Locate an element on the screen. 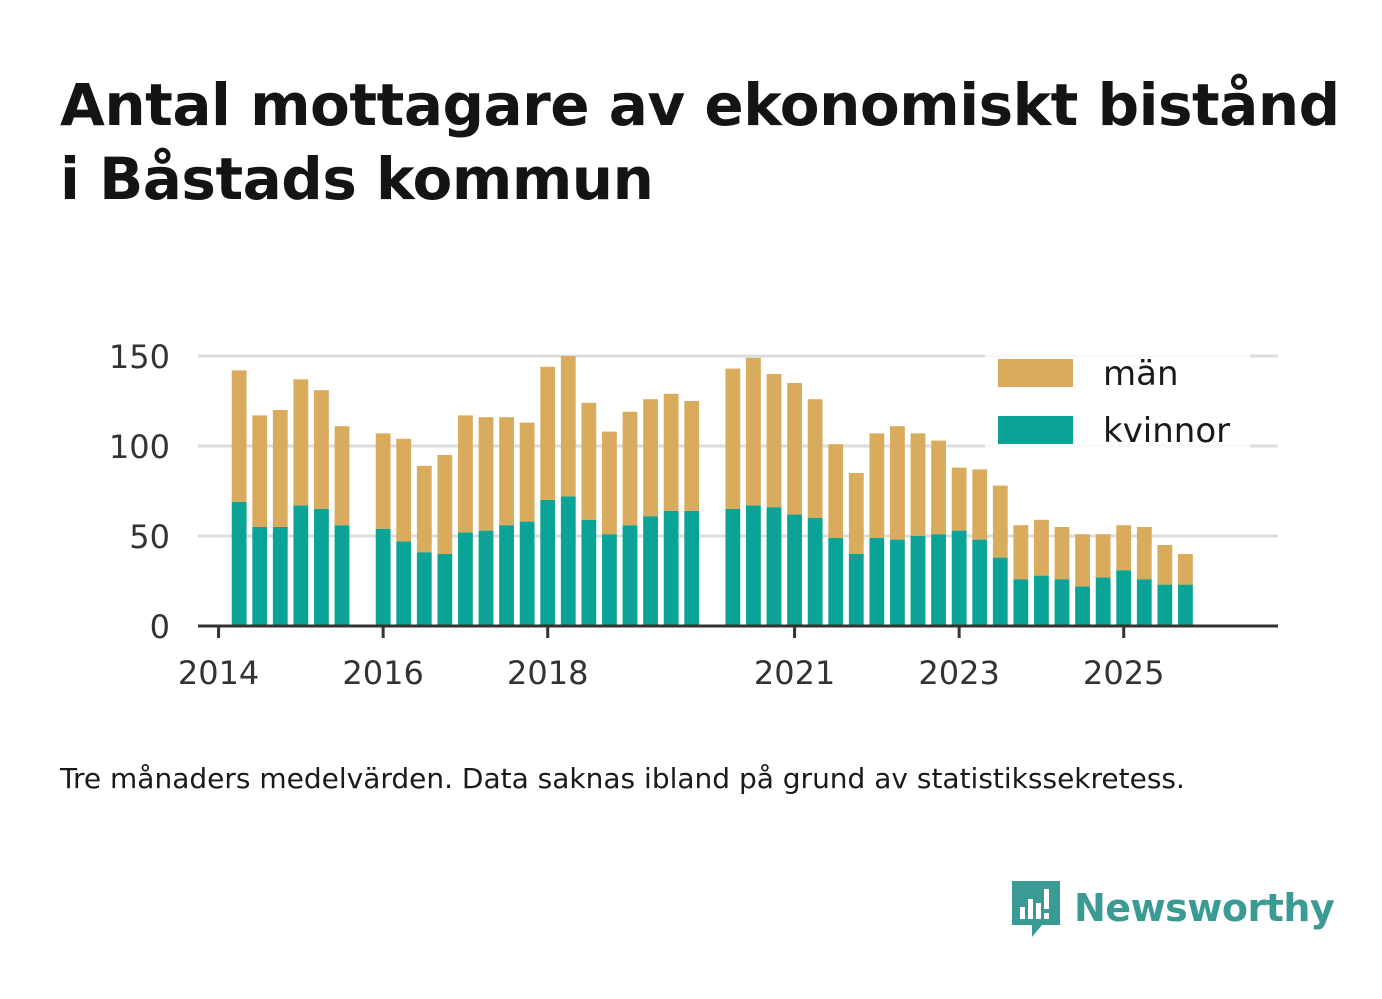  legend-label-kvinnor: kvinnor is located at coordinates (1166, 431).